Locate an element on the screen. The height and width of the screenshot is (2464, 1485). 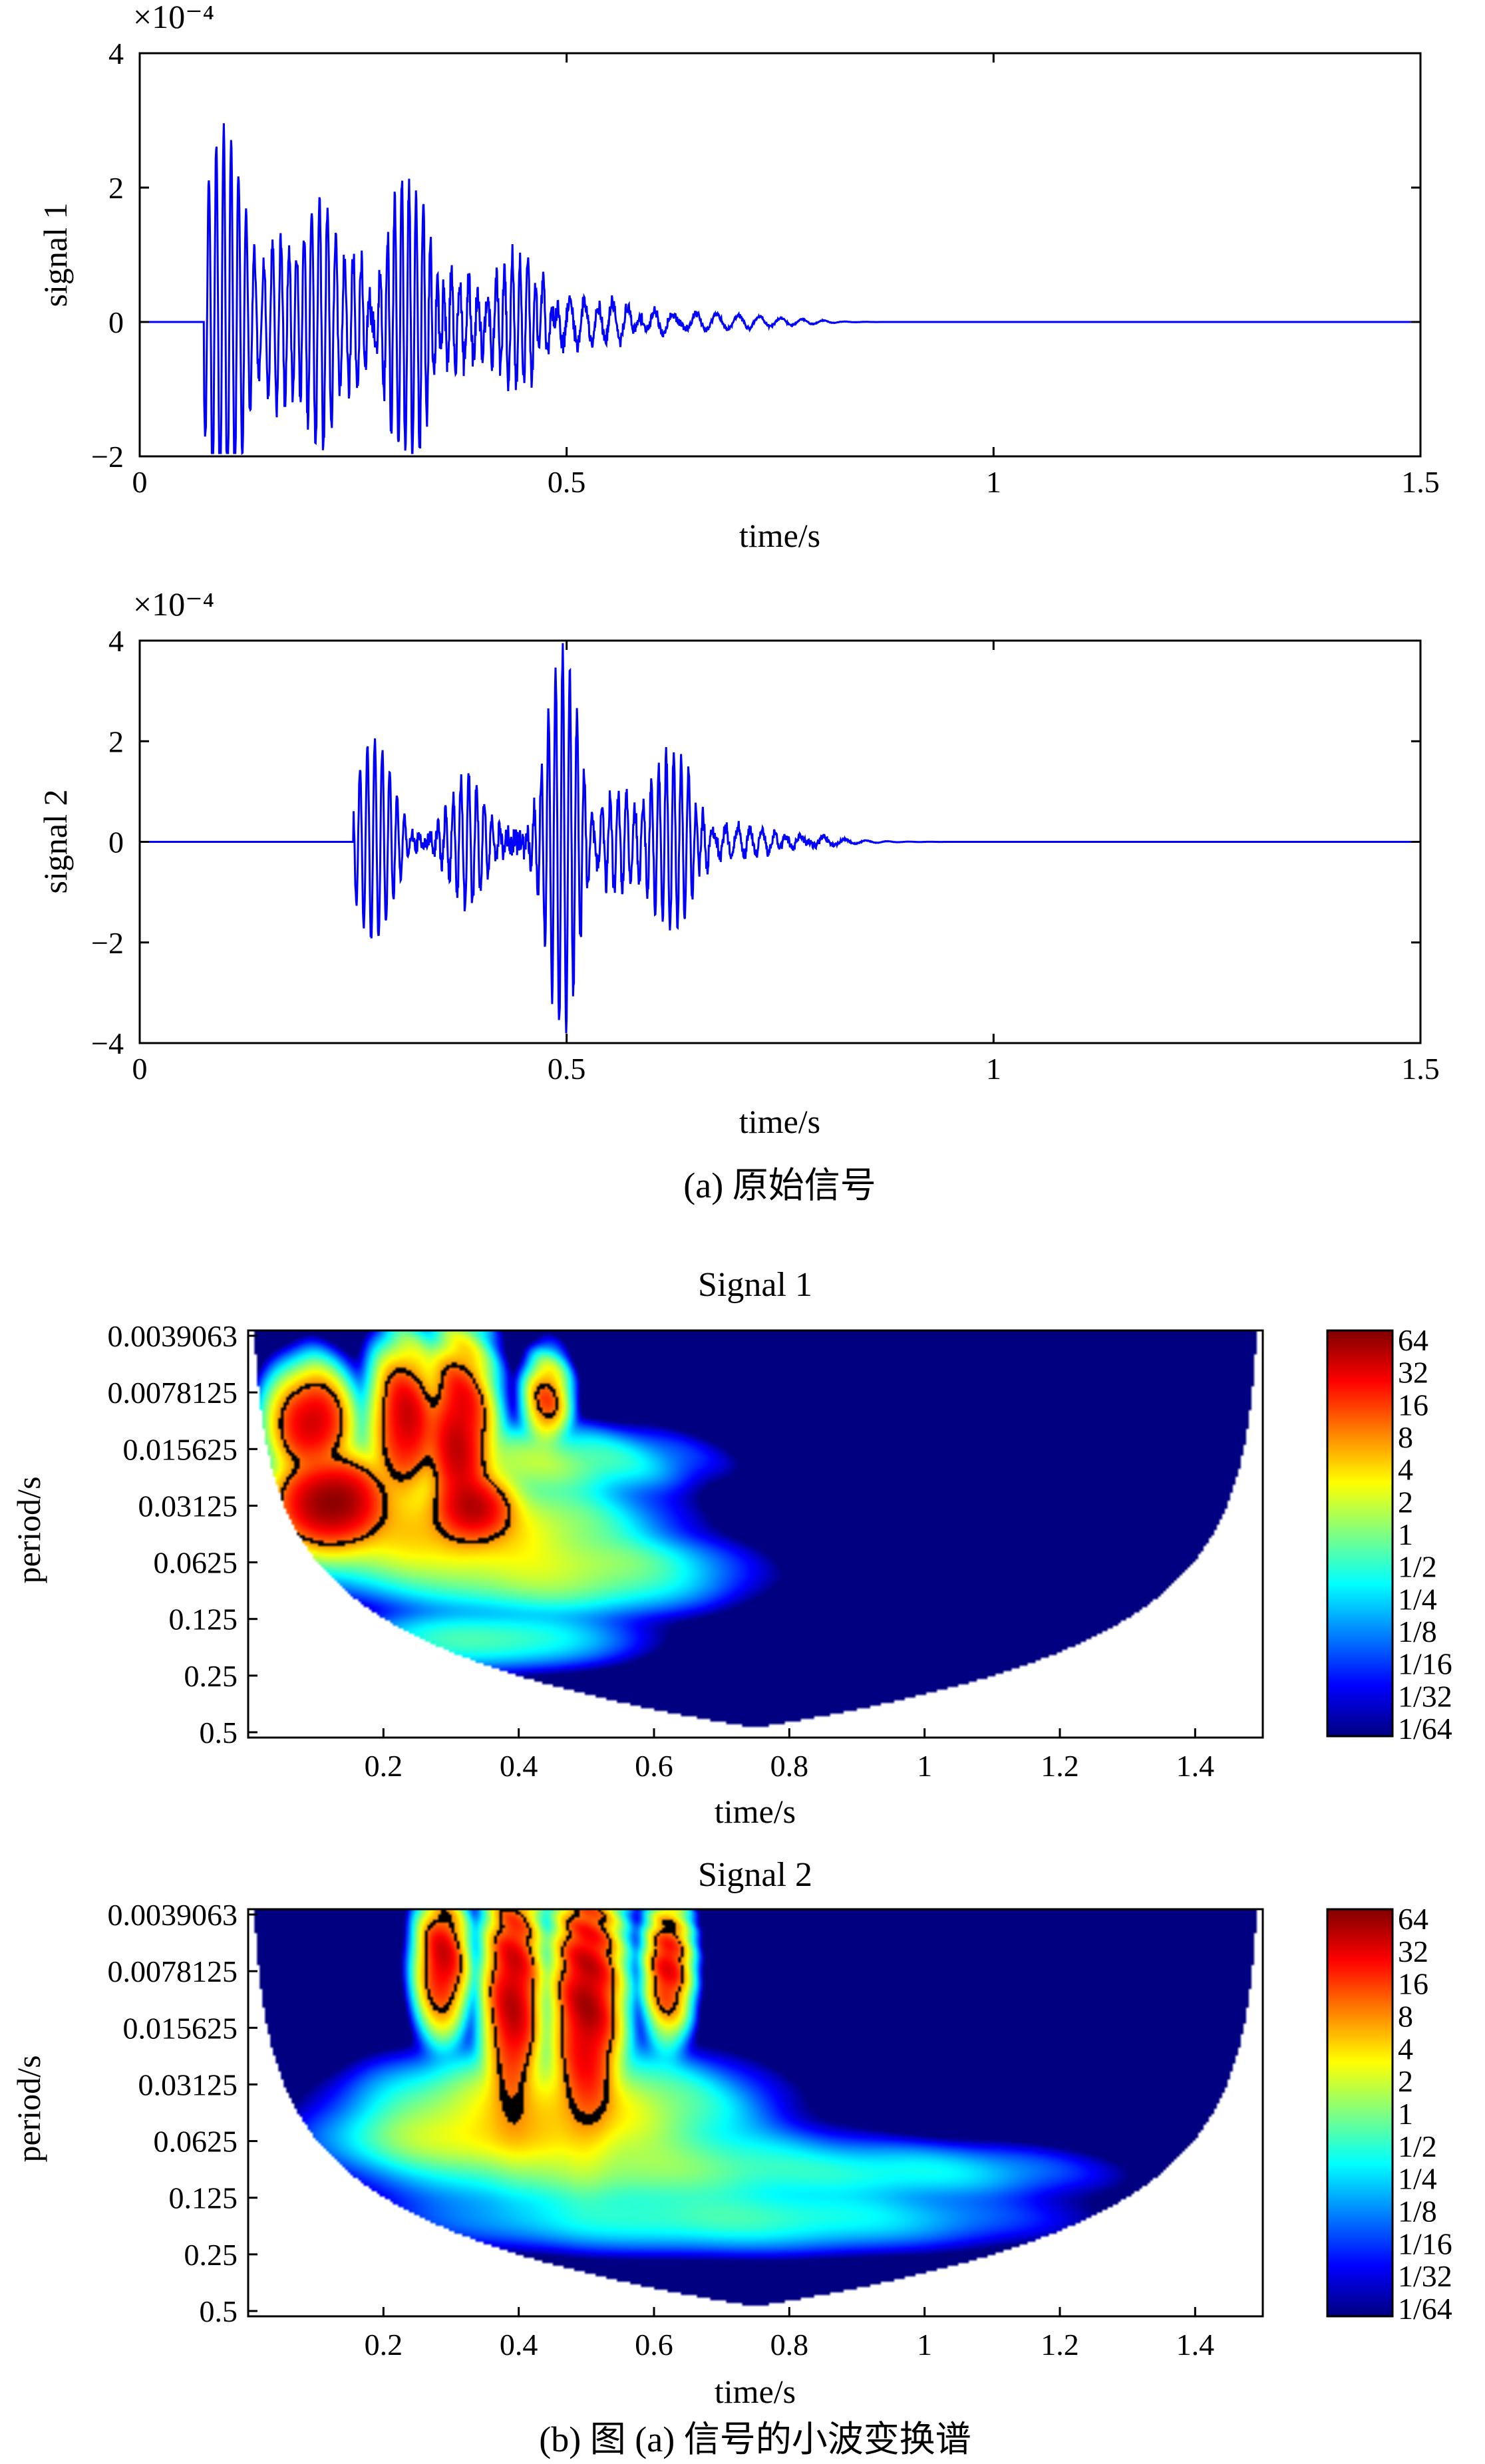
wavelet1-title: Signal 1 is located at coordinates (755, 1285).